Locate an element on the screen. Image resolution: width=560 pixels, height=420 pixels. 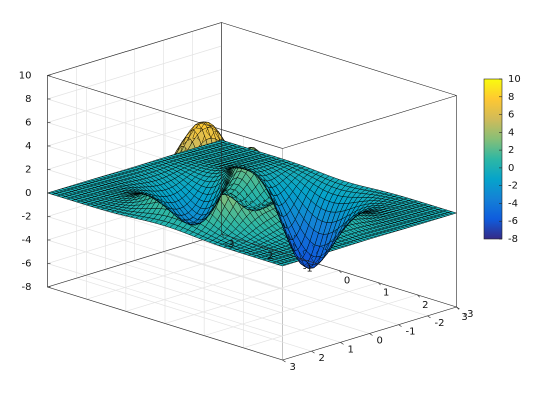
colorbar-tick-label: 4 is located at coordinates (511, 132).